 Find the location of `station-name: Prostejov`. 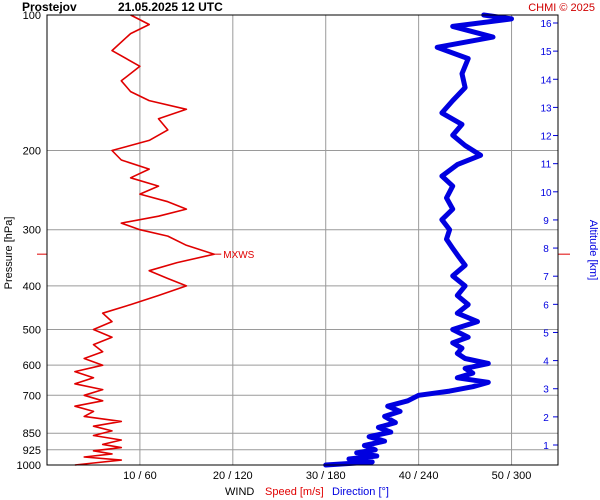

station-name: Prostejov is located at coordinates (49, 7).